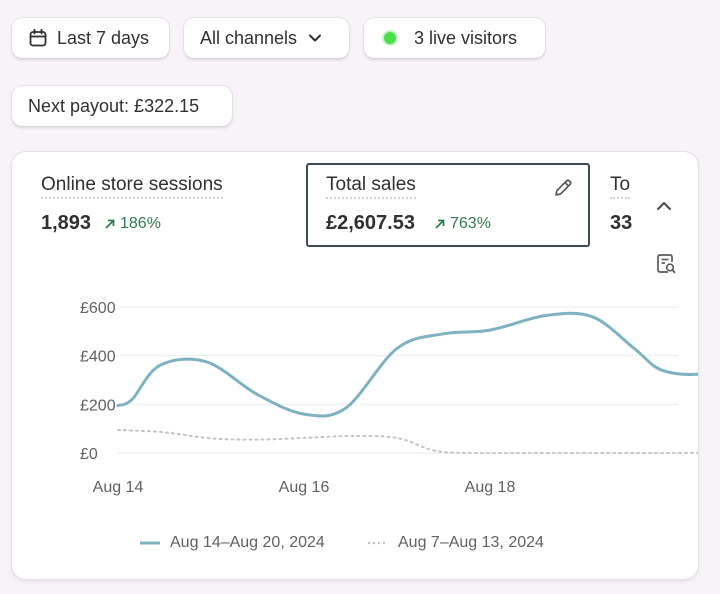  I want to click on metric-value: £2,607.53, so click(370, 223).